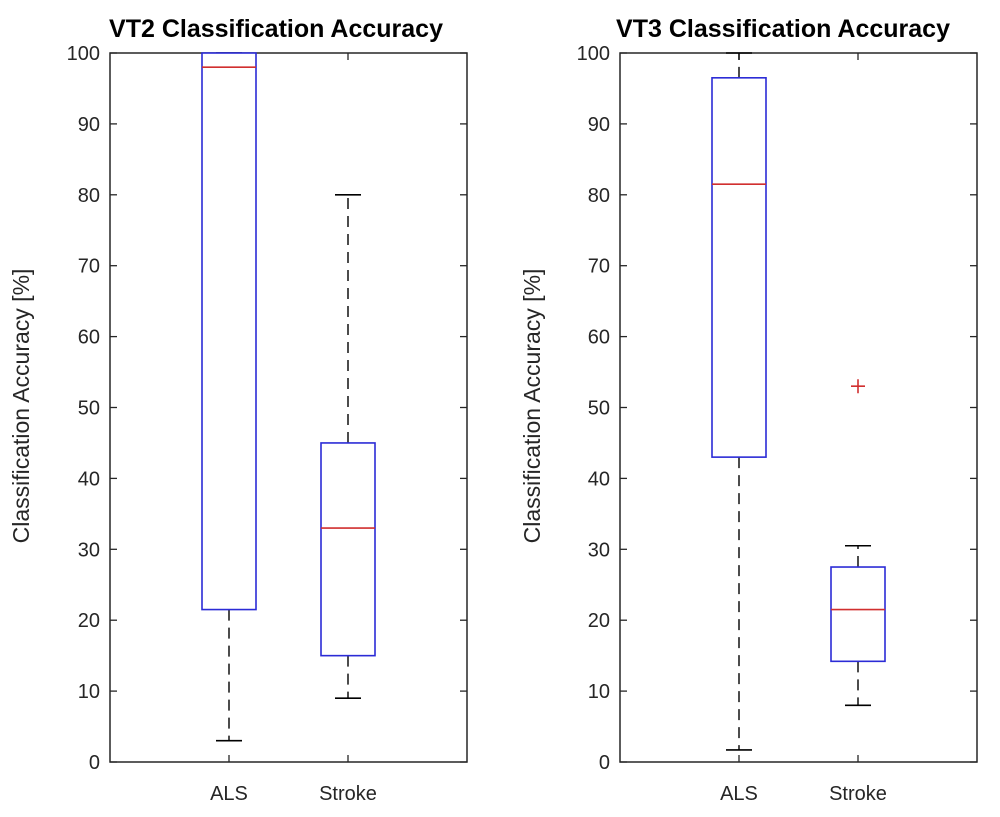 The image size is (1000, 817). Describe the element at coordinates (604, 763) in the screenshot. I see `vt3-y-tick-label: 0` at that location.